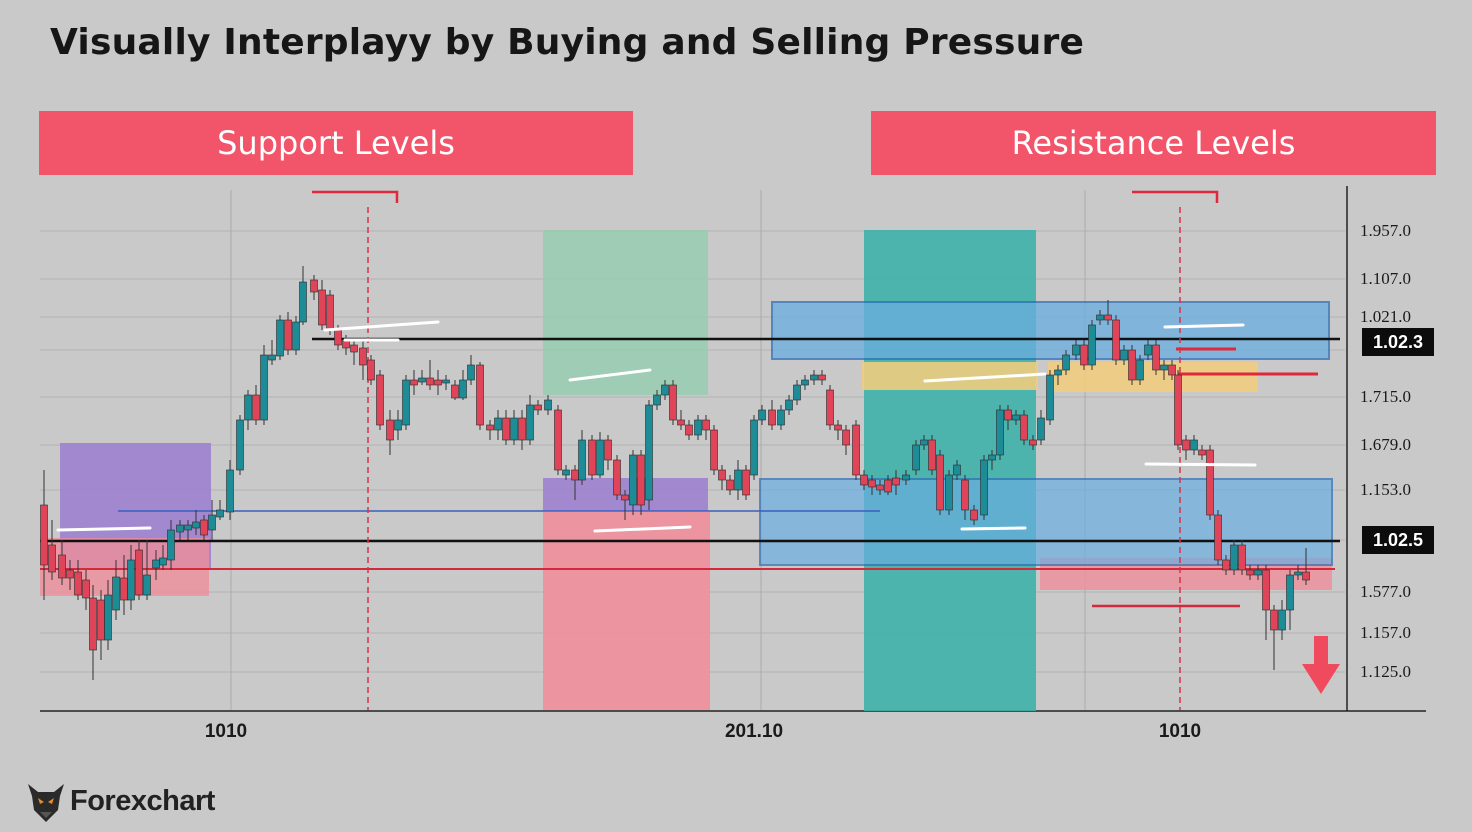 This screenshot has height=832, width=1472. What do you see at coordinates (1385, 278) in the screenshot?
I see `y-tick-label: 1.107.0` at bounding box center [1385, 278].